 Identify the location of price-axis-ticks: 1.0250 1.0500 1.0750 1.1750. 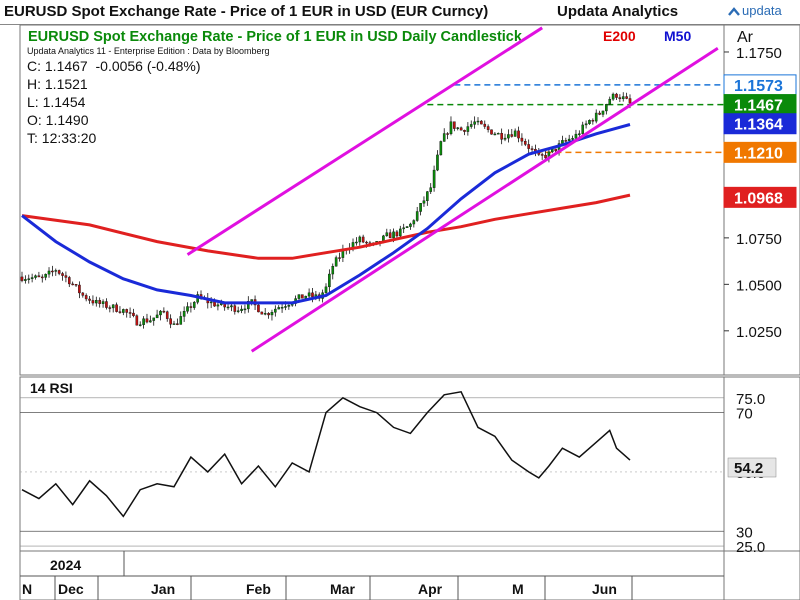
(753, 193).